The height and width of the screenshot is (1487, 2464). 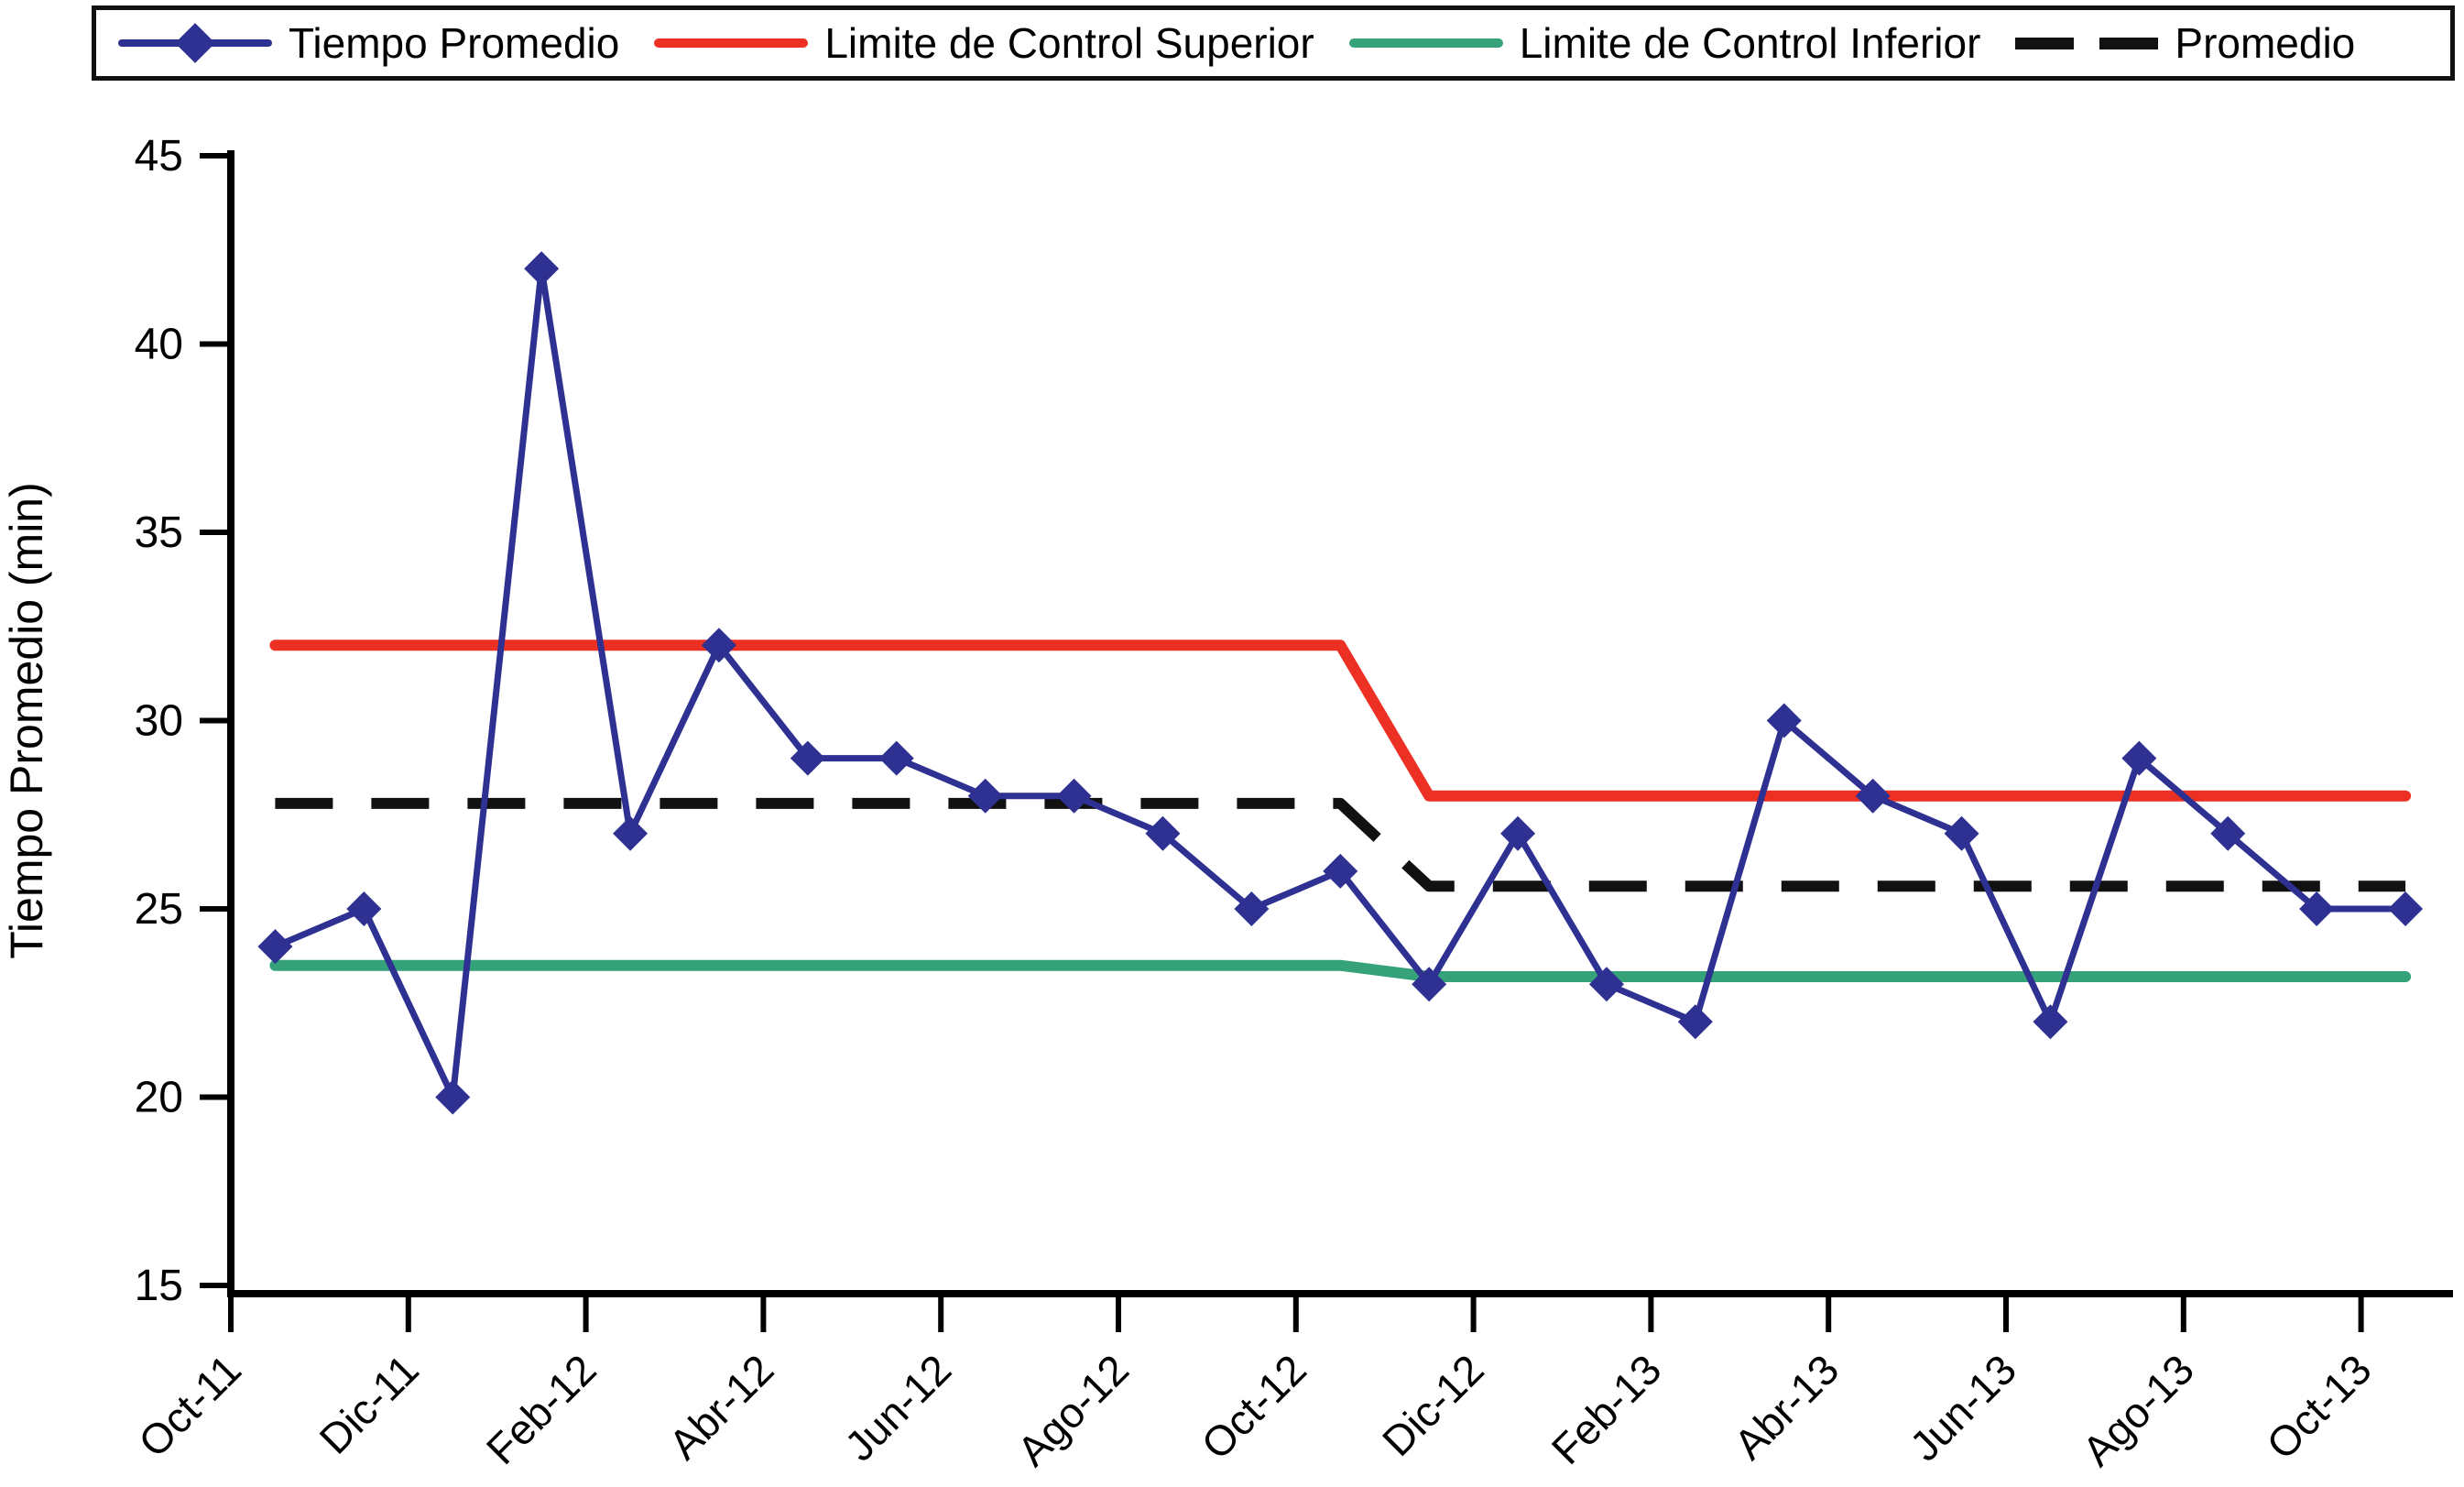 I want to click on y-tick-label: 25, so click(x=159, y=909).